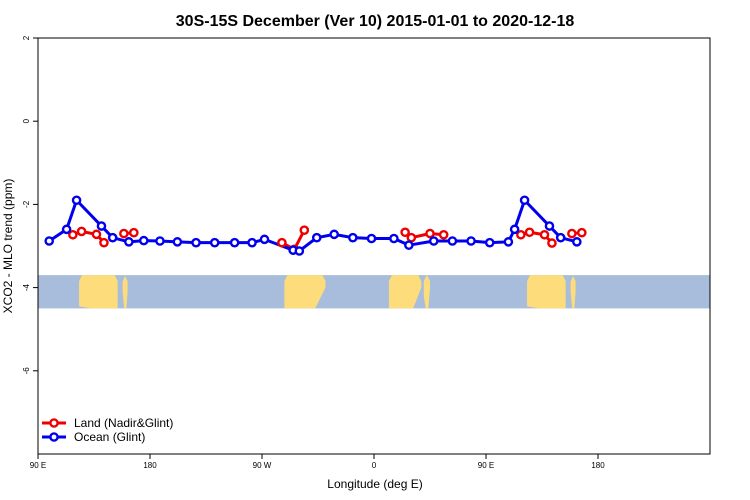 The height and width of the screenshot is (500, 750). Describe the element at coordinates (109, 437) in the screenshot. I see `legend-label-ocean: Ocean (Glint)` at that location.